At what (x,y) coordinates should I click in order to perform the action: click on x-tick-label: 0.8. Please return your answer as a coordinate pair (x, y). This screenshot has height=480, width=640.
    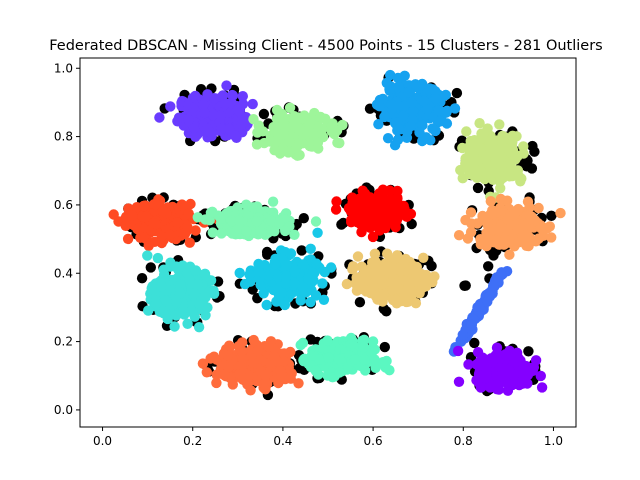
    Looking at the image, I should click on (463, 441).